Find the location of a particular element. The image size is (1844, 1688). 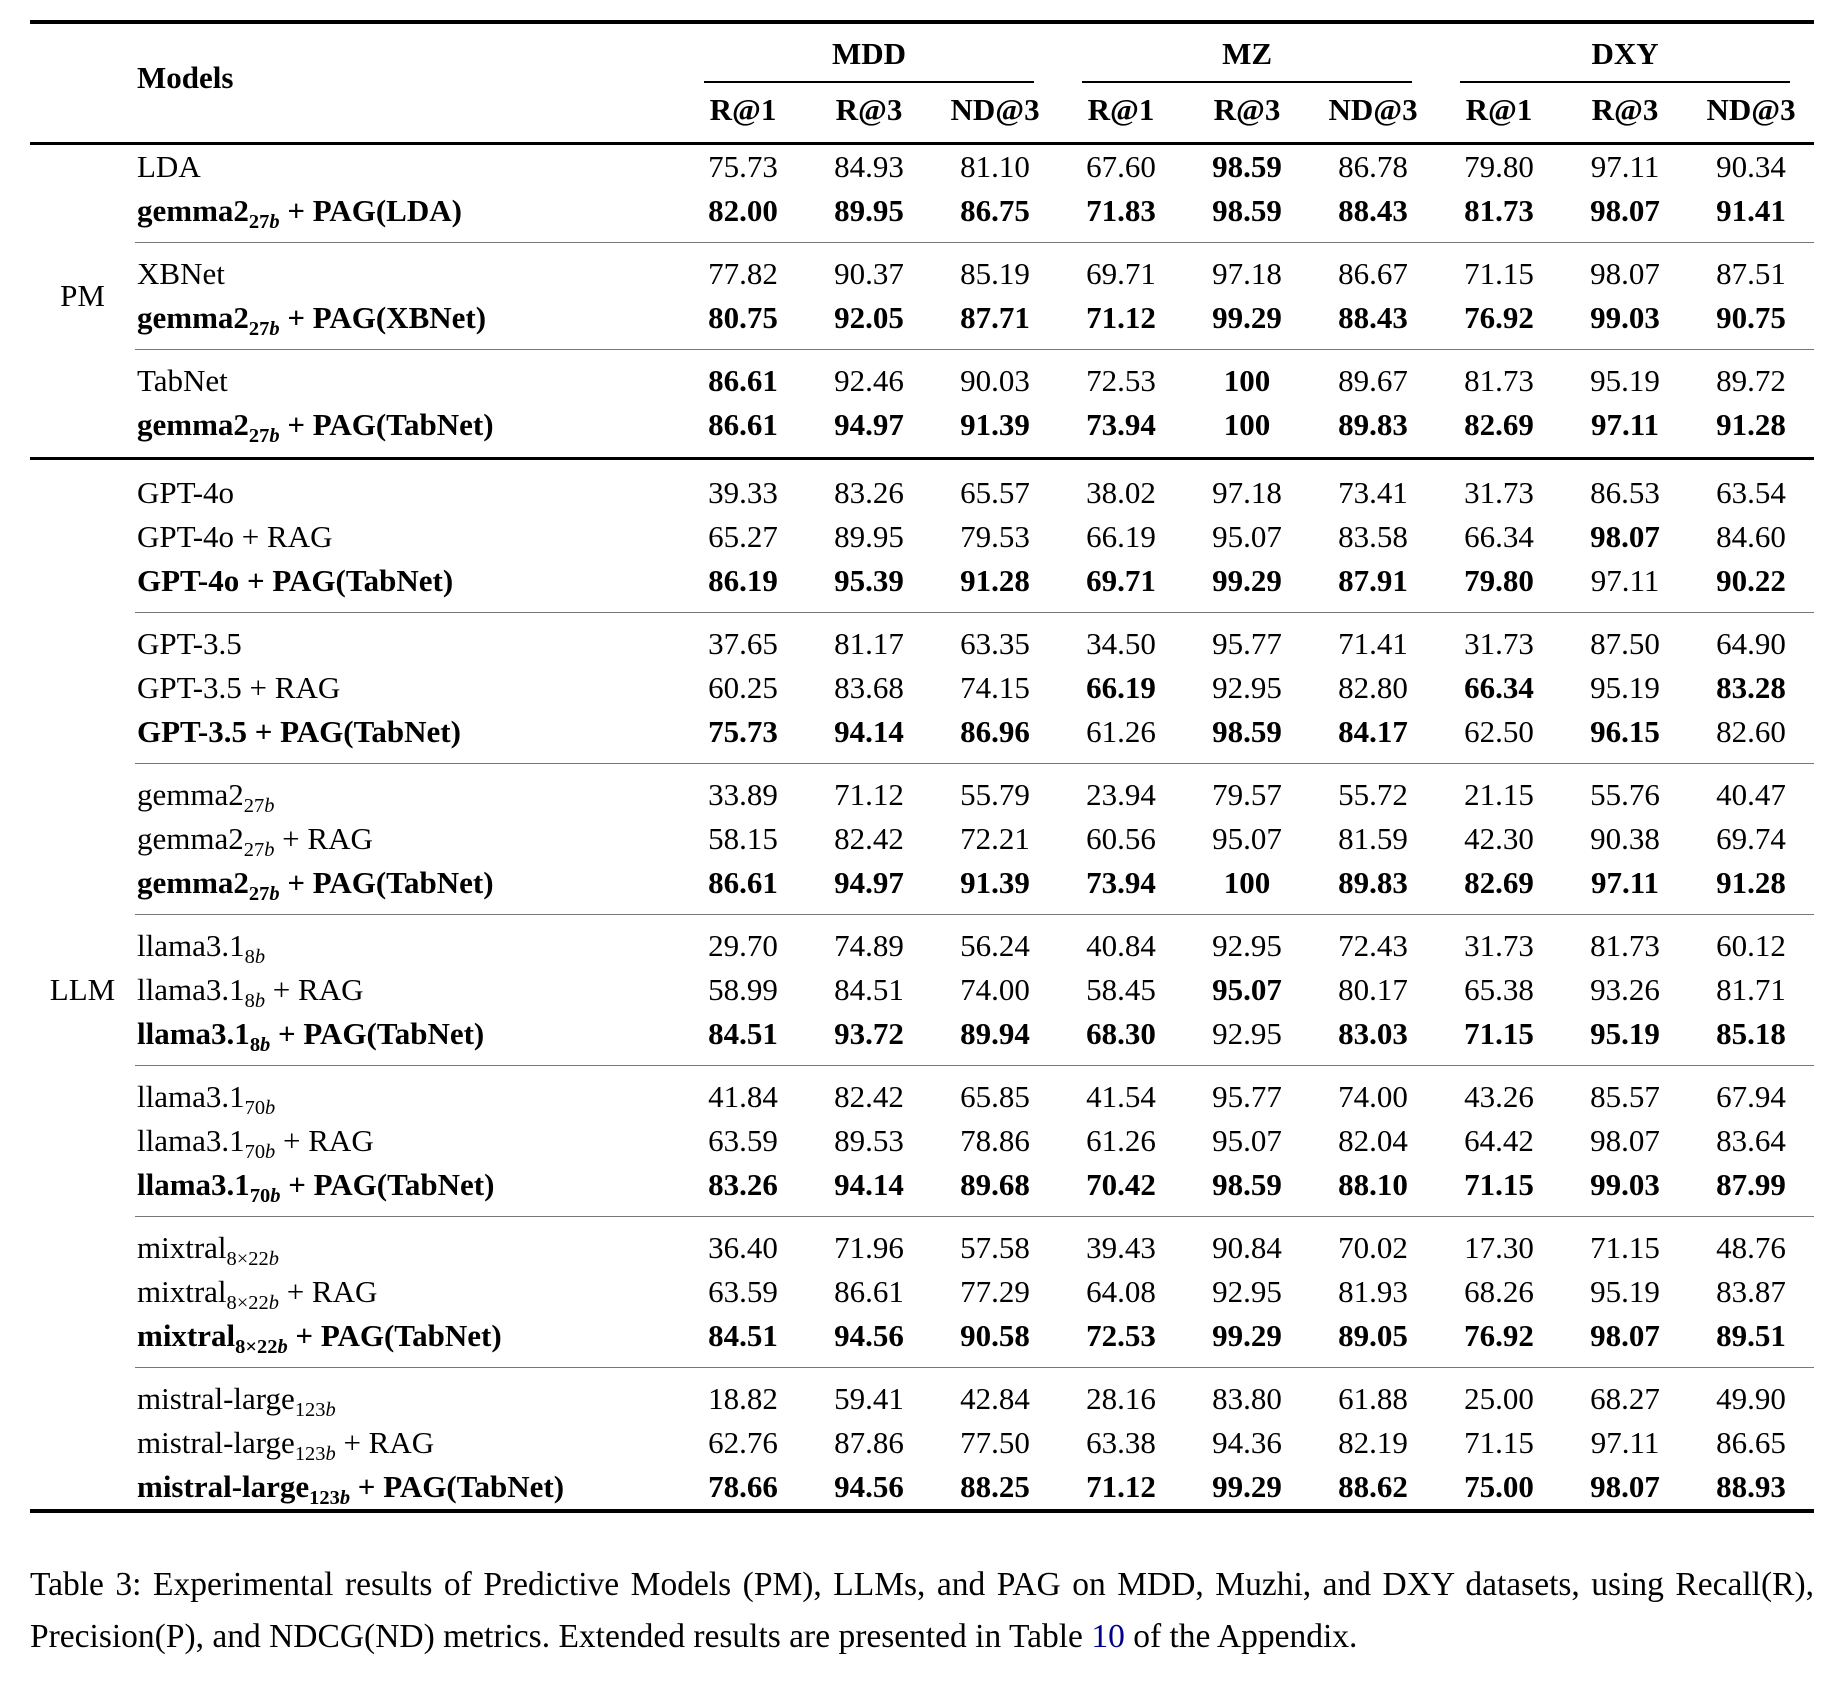

model-name-cell: gemma227b + PAG(LDA) is located at coordinates (299, 213).